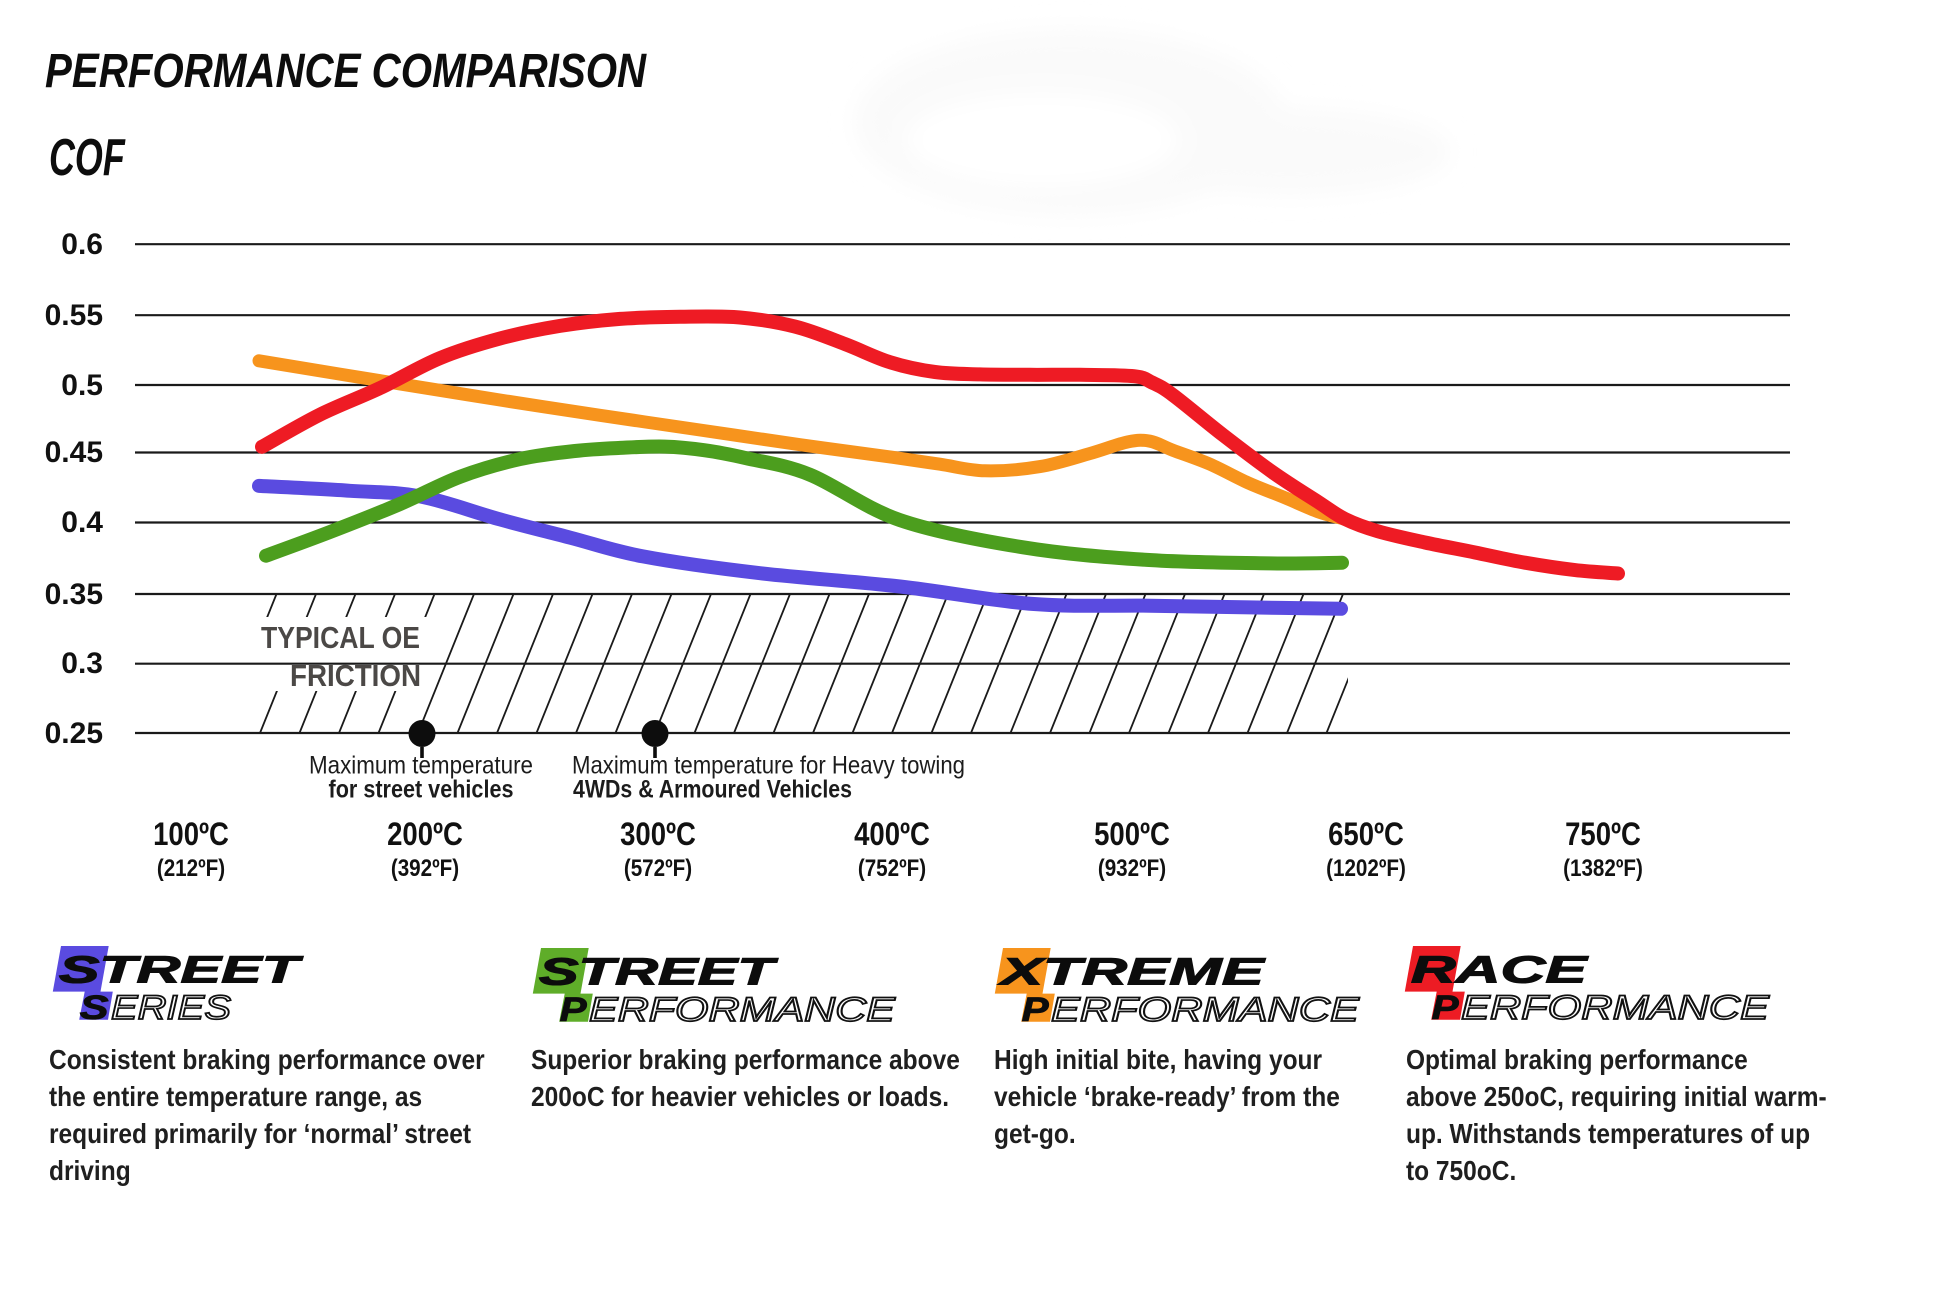 The width and height of the screenshot is (1946, 1310). What do you see at coordinates (421, 790) in the screenshot?
I see `svg-text: for street vehicles` at bounding box center [421, 790].